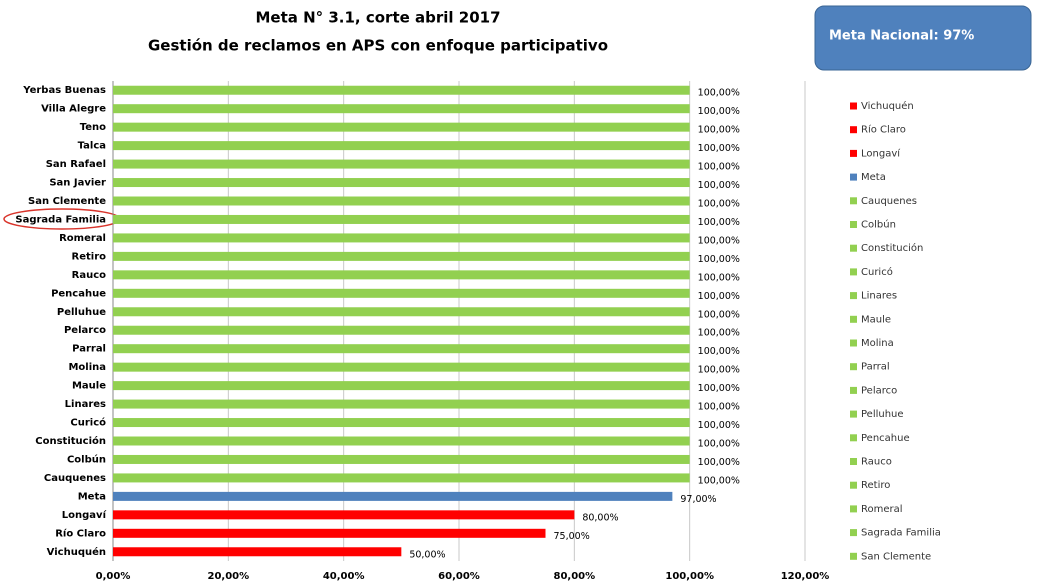 The height and width of the screenshot is (584, 1038). I want to click on legend-label: Linares, so click(879, 296).